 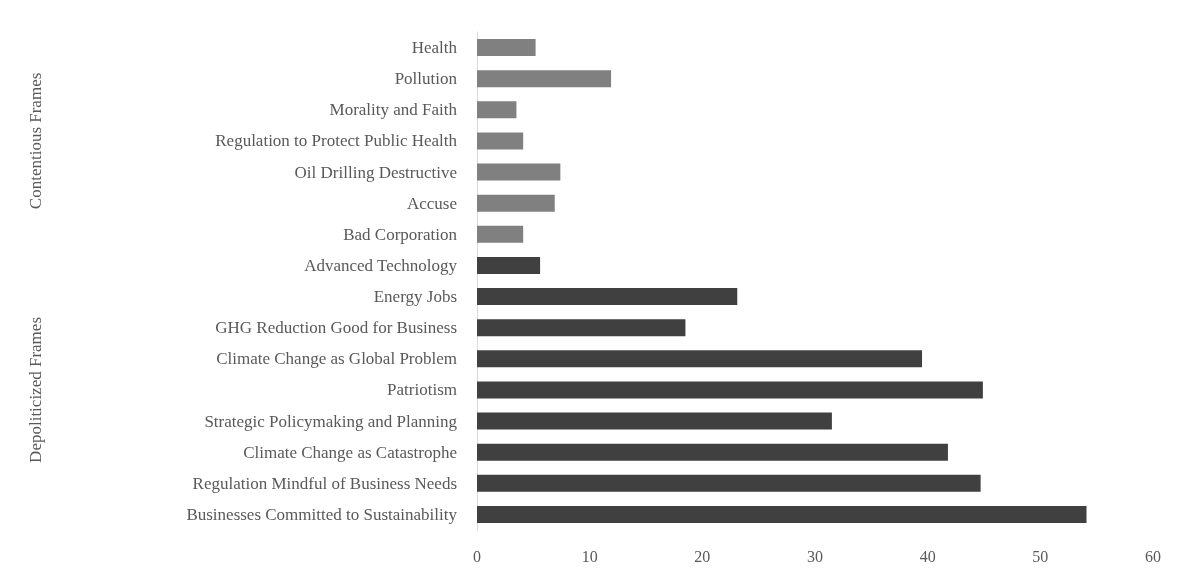 I want to click on x-tick-label: 10, so click(x=589, y=556).